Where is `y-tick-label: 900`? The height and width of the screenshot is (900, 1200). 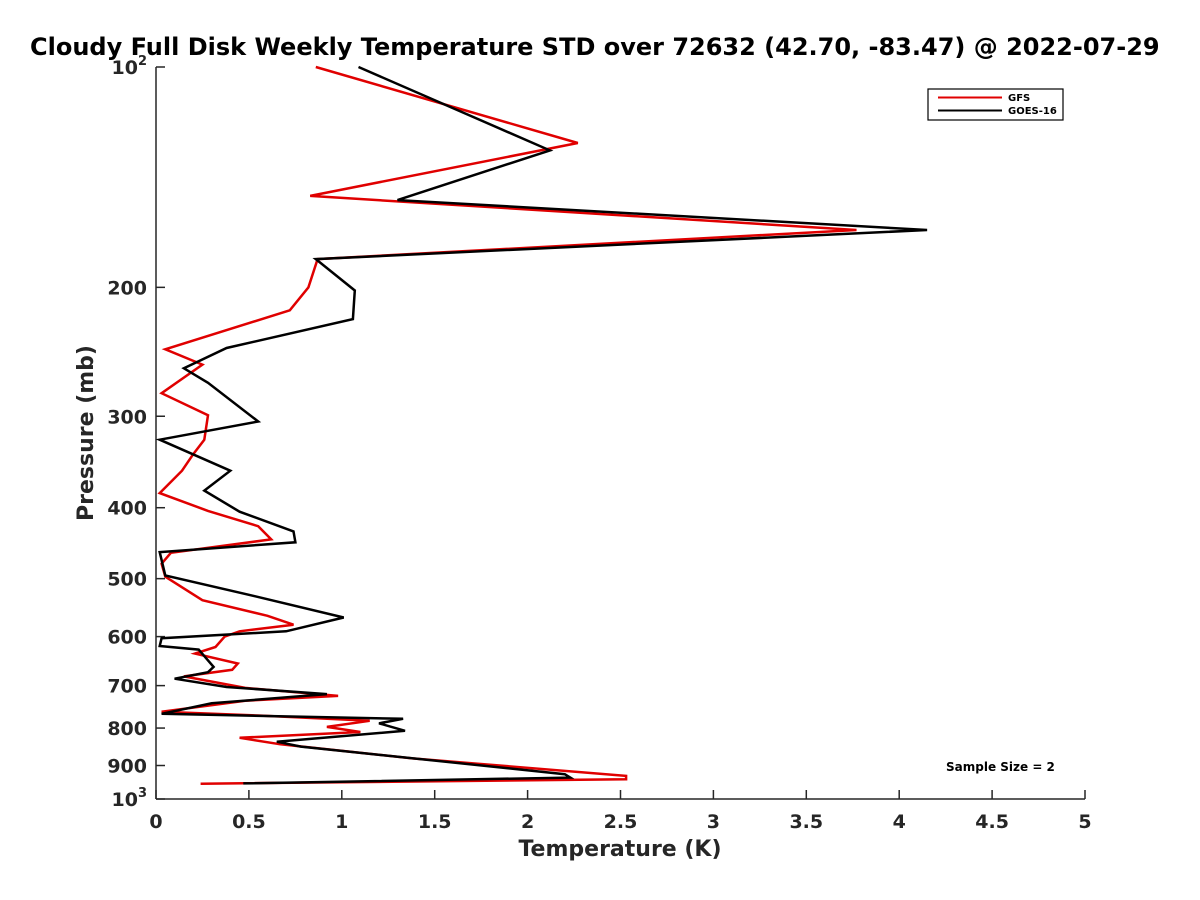
y-tick-label: 900 is located at coordinates (127, 767).